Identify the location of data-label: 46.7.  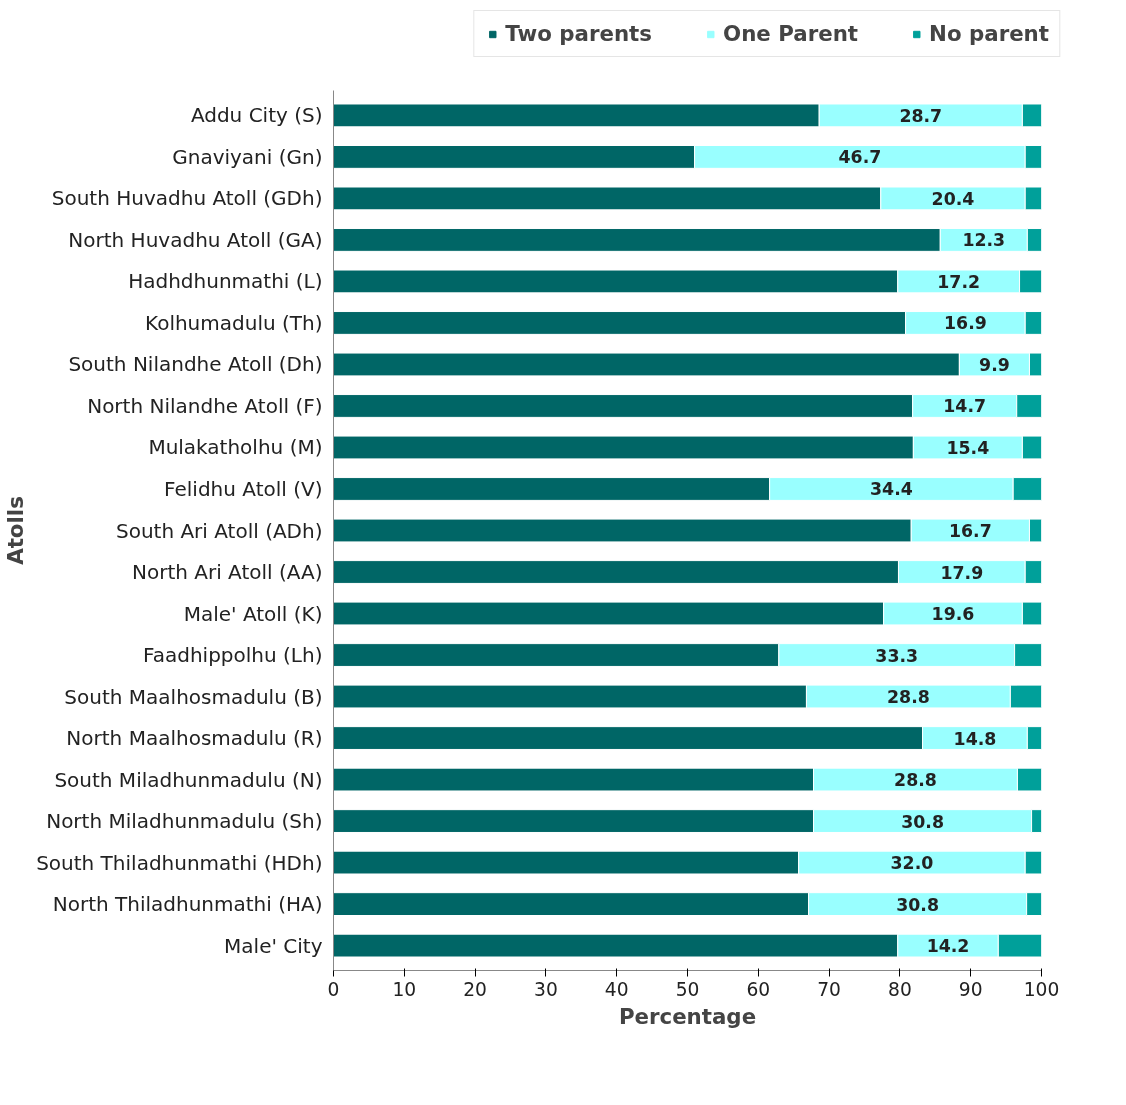
(860, 157).